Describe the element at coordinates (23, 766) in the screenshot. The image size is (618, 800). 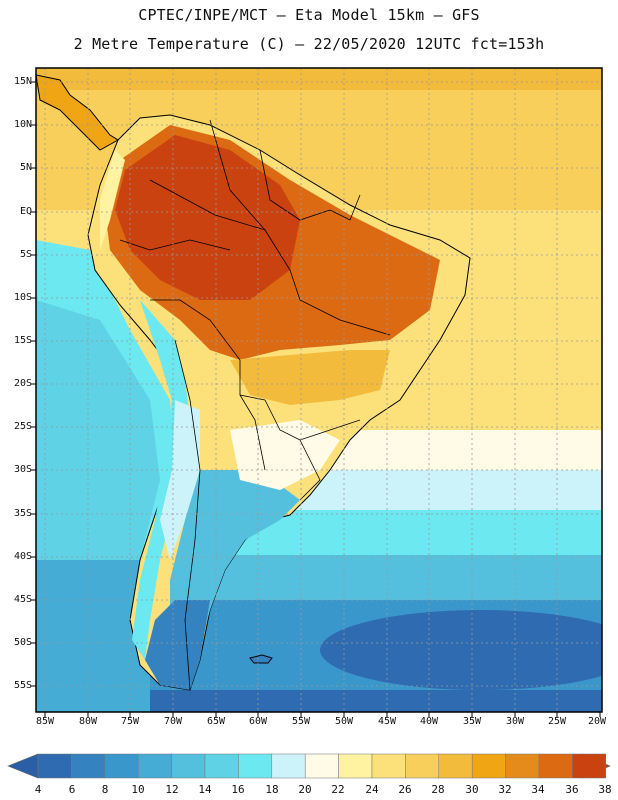
I see `colorbar-low-arrow` at that location.